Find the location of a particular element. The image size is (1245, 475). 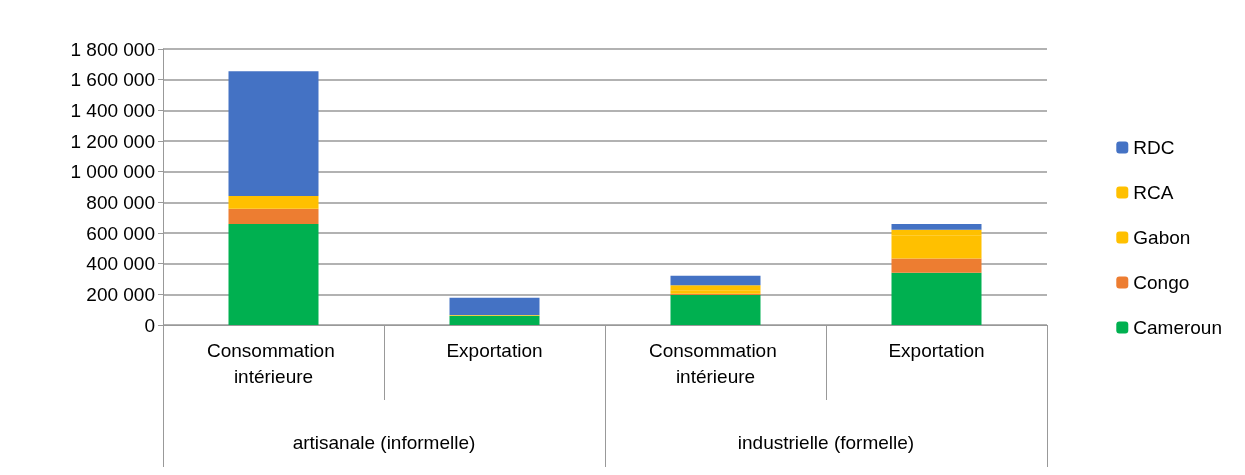

text: industrielle (formelle) is located at coordinates (826, 442).